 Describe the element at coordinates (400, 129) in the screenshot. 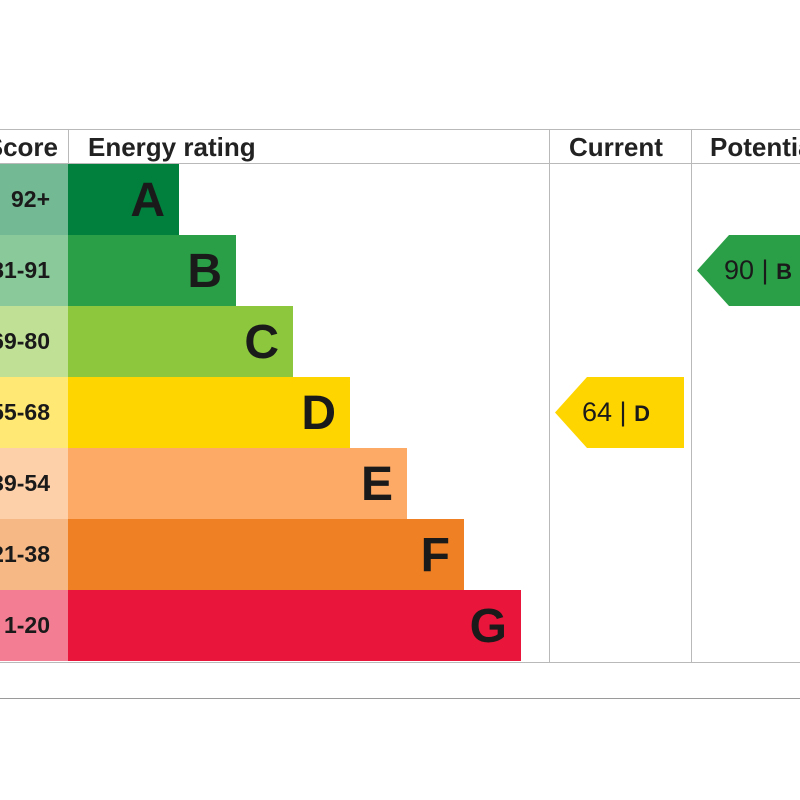

I see `table-top-border` at that location.